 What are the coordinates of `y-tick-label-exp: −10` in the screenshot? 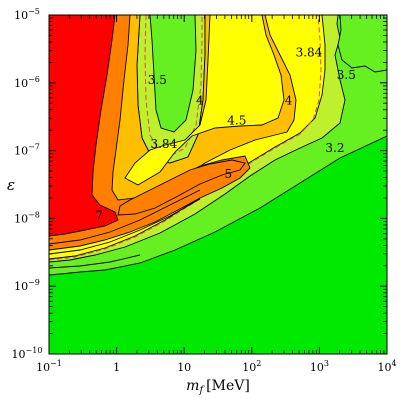 It's located at (34, 350).